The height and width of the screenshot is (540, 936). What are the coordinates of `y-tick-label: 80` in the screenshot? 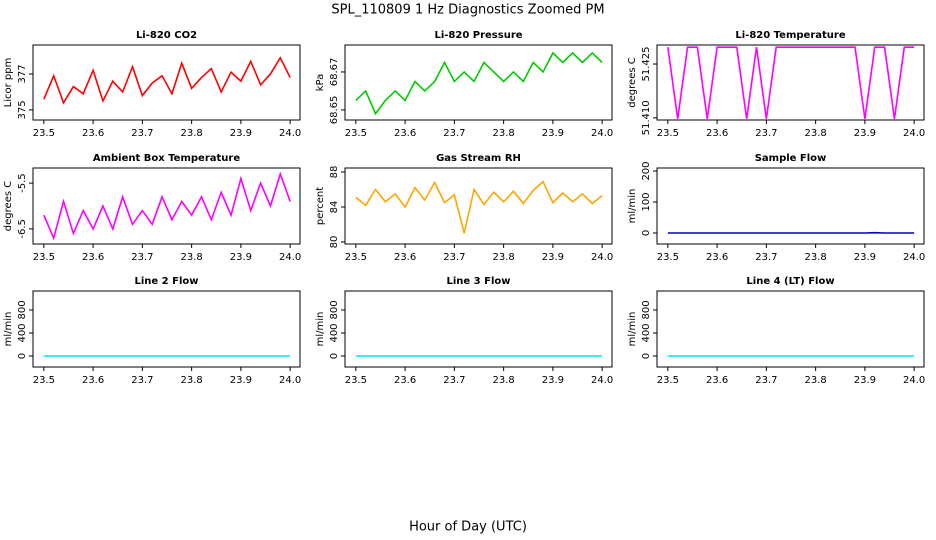 It's located at (334, 242).